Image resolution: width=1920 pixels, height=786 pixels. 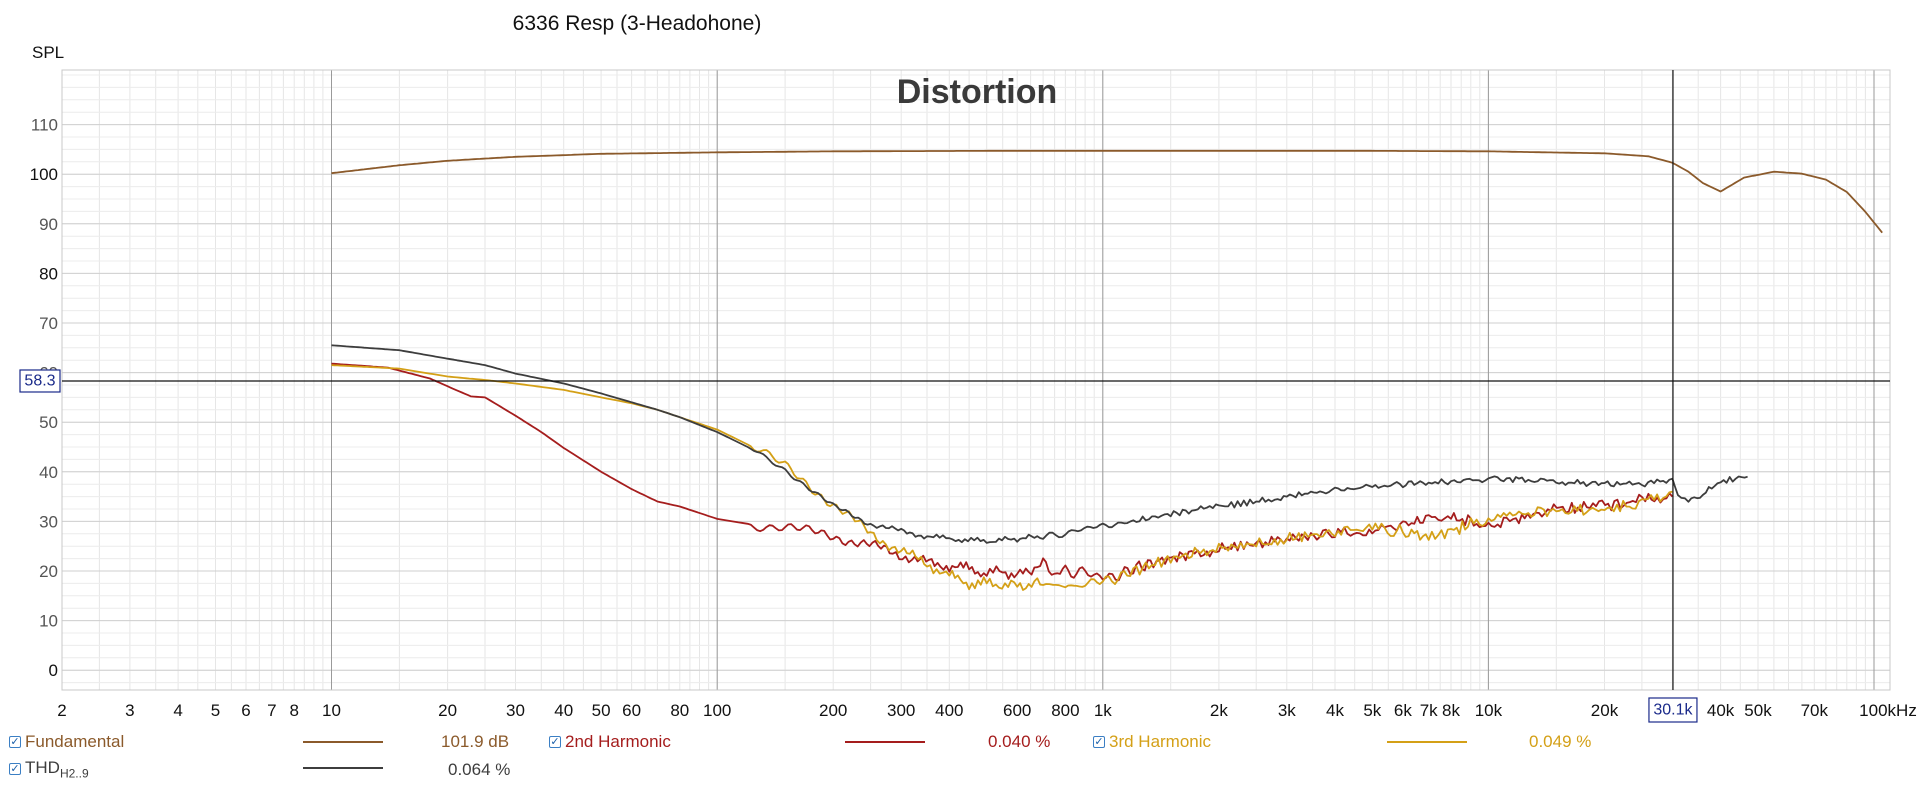 I want to click on thd-subscript: H2..9, so click(x=74, y=773).